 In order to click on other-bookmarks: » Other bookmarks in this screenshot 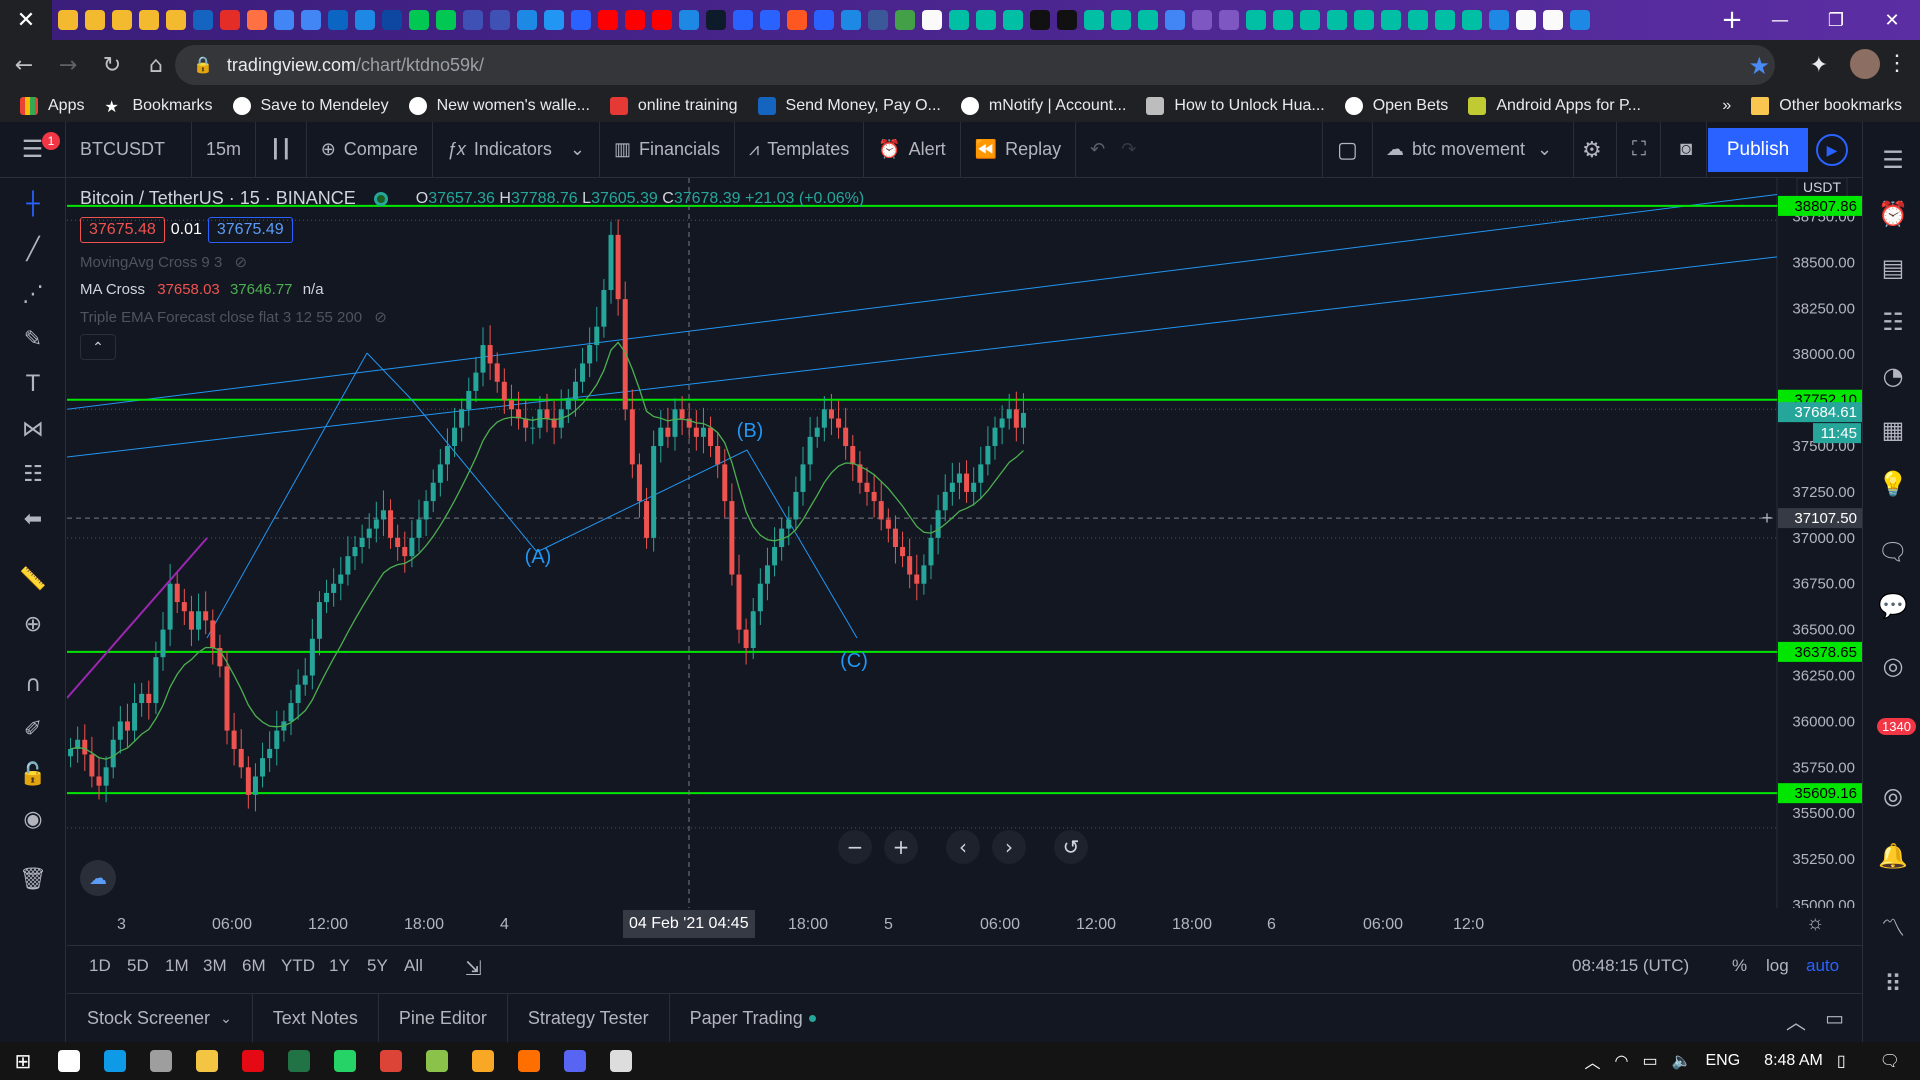, I will do `click(1812, 106)`.